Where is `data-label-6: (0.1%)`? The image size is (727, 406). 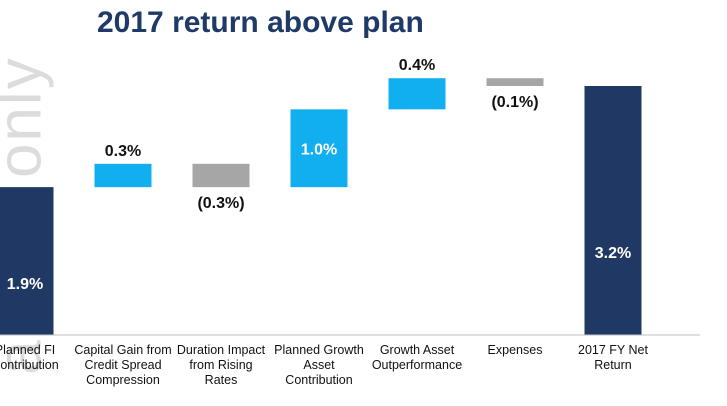
data-label-6: (0.1%) is located at coordinates (514, 102).